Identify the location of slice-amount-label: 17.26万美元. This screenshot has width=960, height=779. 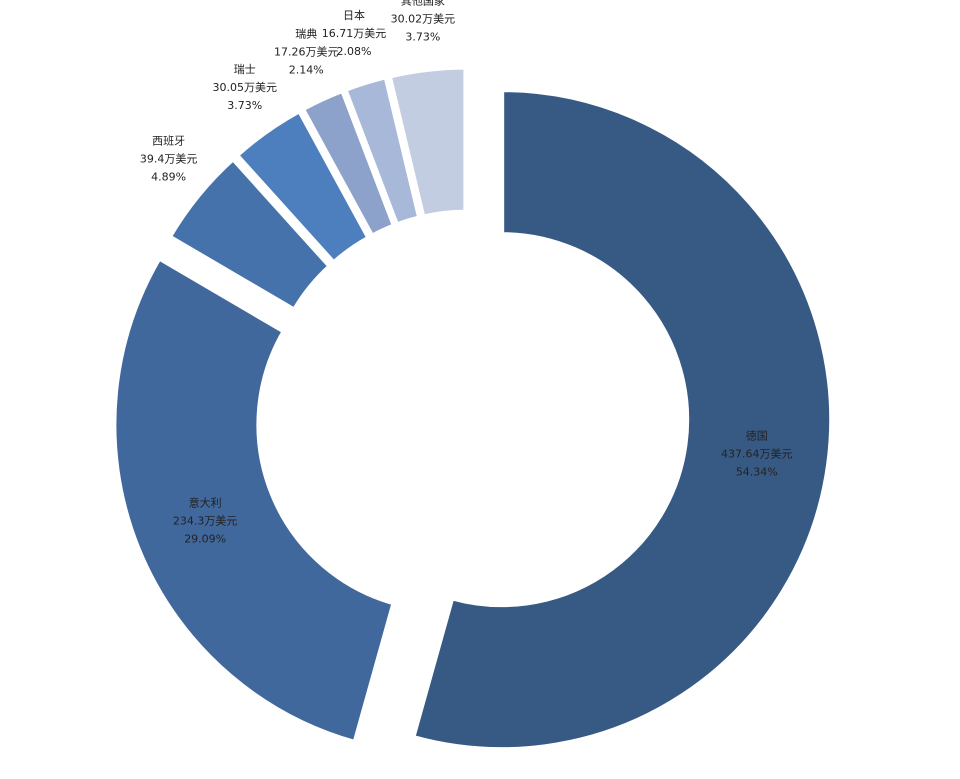
(306, 52).